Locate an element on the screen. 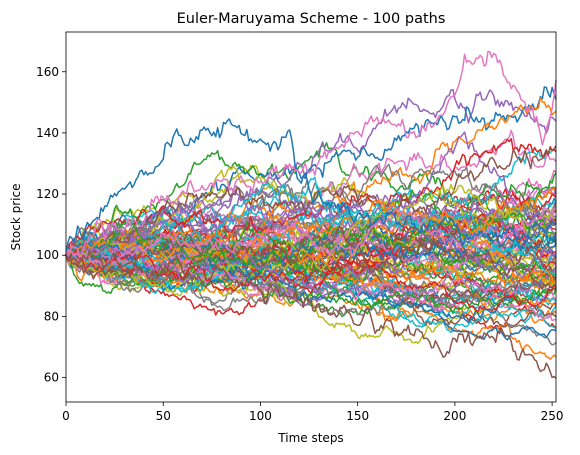 This screenshot has width=580, height=455. y-tick-label: 120 is located at coordinates (47, 194).